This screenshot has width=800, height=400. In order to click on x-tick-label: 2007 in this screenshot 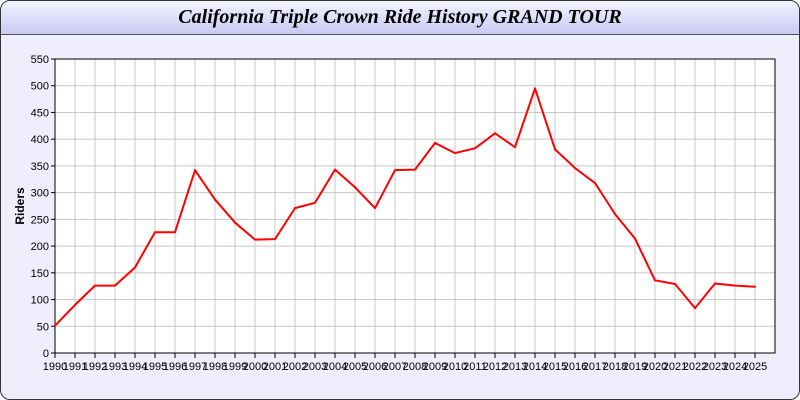, I will do `click(395, 367)`.